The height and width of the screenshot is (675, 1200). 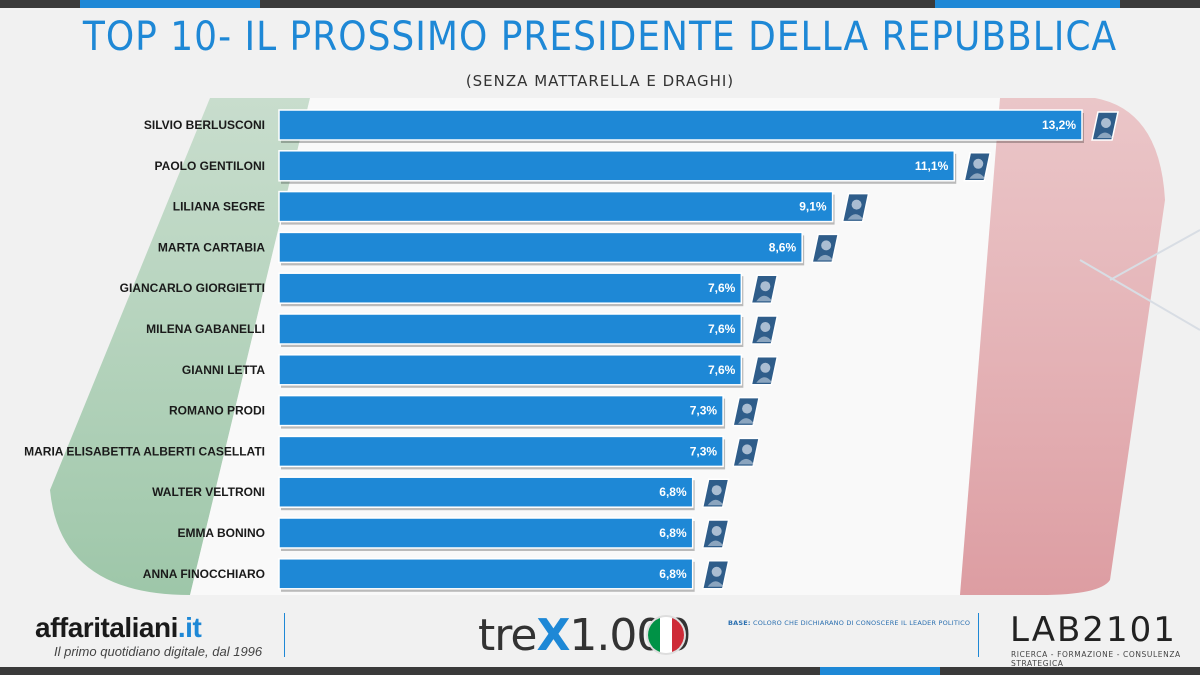 I want to click on value-label: 11,1%, so click(x=932, y=166).